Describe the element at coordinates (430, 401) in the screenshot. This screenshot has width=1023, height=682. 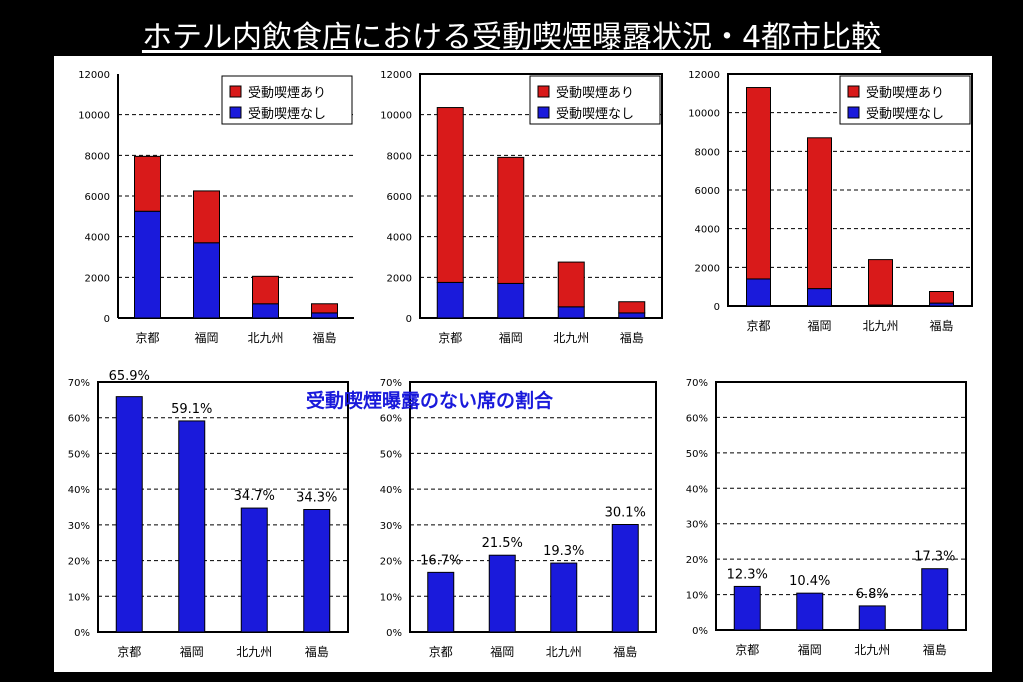
I see `overlay-caption: 受動喫煙曝露のない席の割合` at that location.